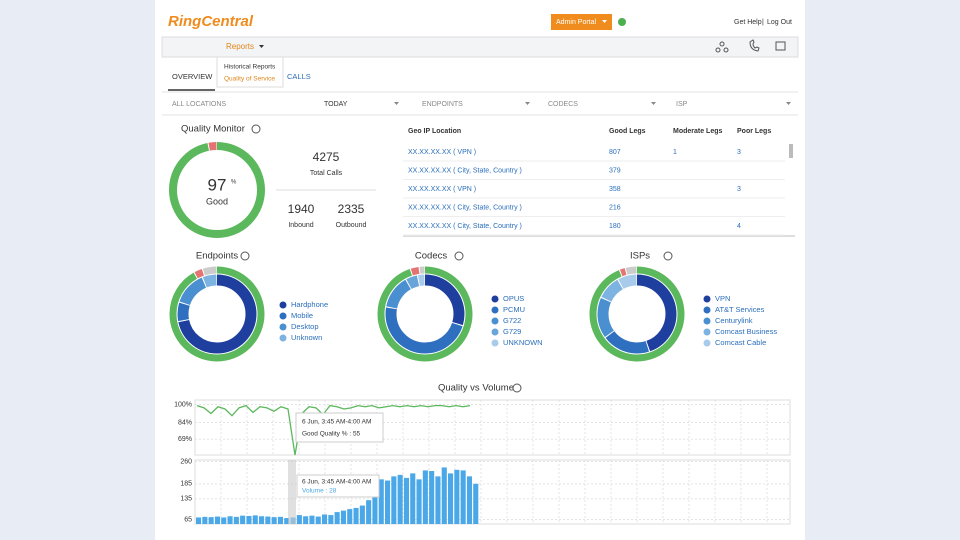 The image size is (960, 540). Describe the element at coordinates (292, 492) in the screenshot. I see `hover-band` at that location.